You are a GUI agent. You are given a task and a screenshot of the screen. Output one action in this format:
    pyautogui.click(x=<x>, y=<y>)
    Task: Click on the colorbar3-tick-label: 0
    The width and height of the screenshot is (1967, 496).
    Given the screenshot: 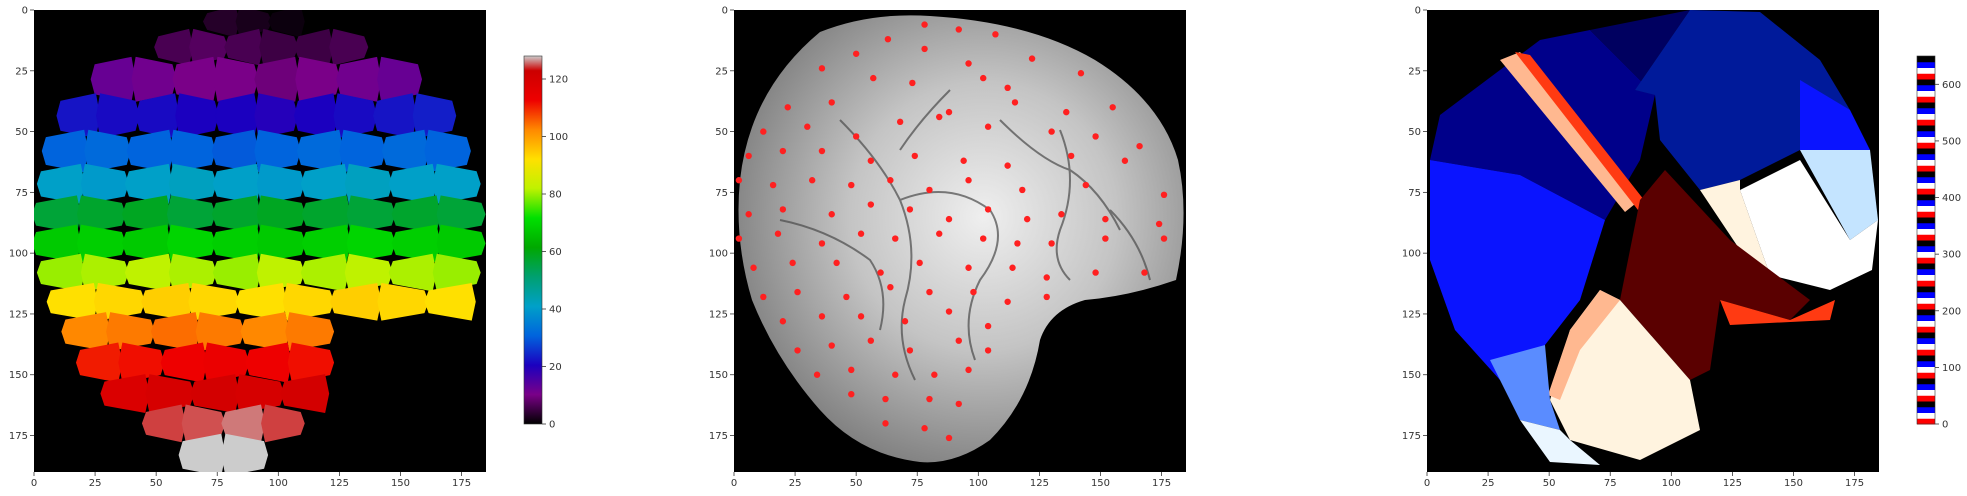 What is the action you would take?
    pyautogui.click(x=1945, y=425)
    